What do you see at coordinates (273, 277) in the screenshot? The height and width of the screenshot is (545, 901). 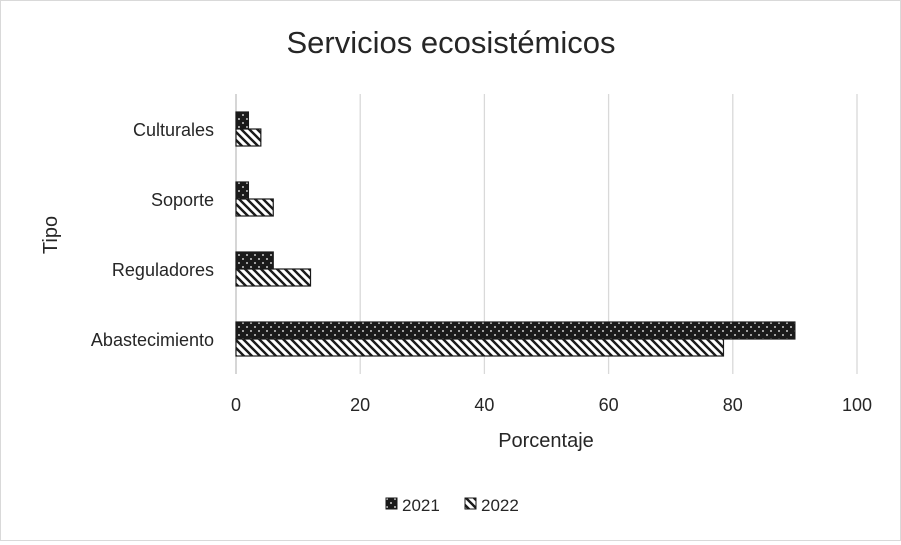 I see `bar-2022-reguladores` at bounding box center [273, 277].